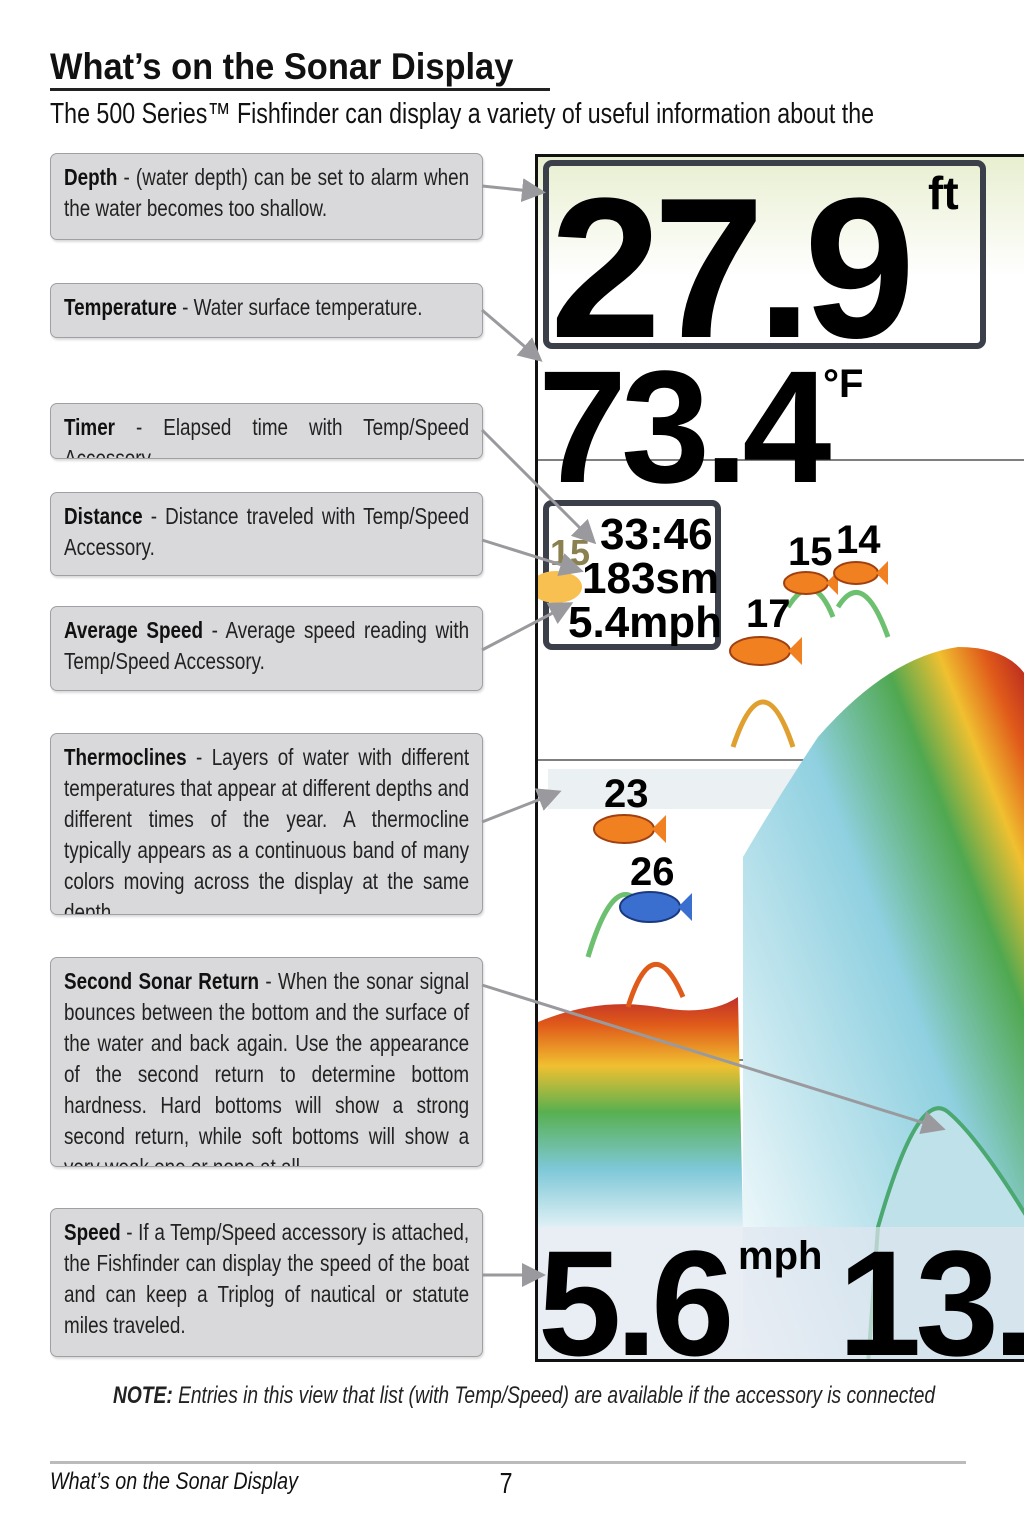 The width and height of the screenshot is (1024, 1536). Describe the element at coordinates (532, 557) in the screenshot. I see `arrow-distance` at that location.